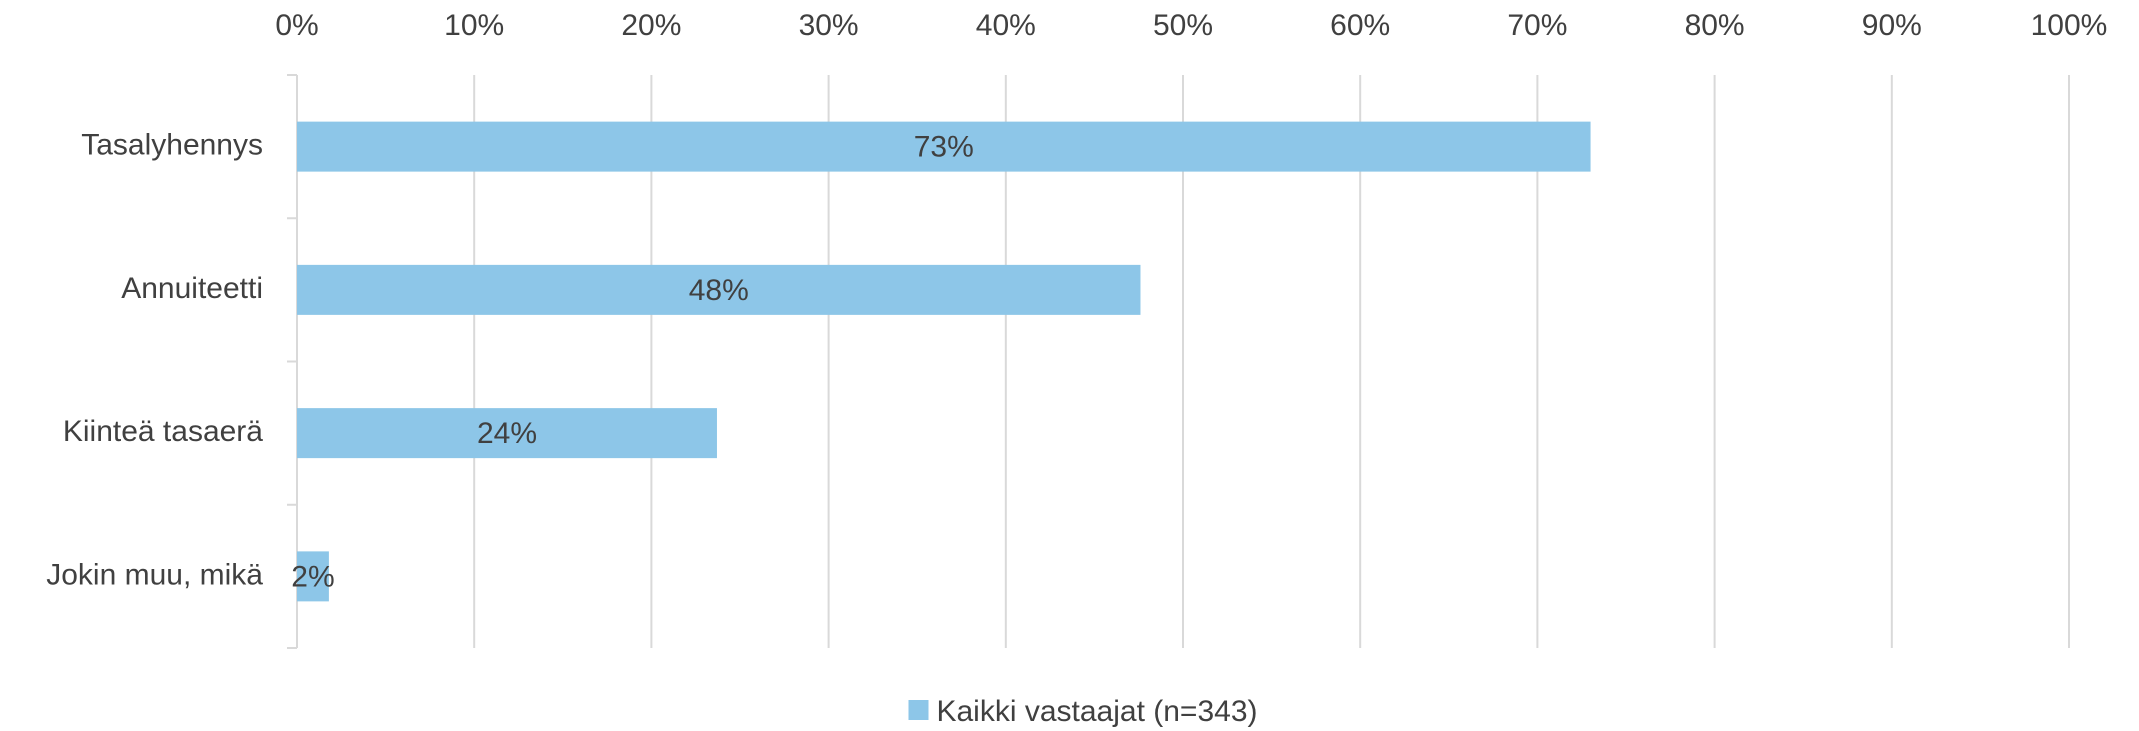  What do you see at coordinates (1096, 711) in the screenshot?
I see `legend-label: Kaikki vastaajat (n=343)` at bounding box center [1096, 711].